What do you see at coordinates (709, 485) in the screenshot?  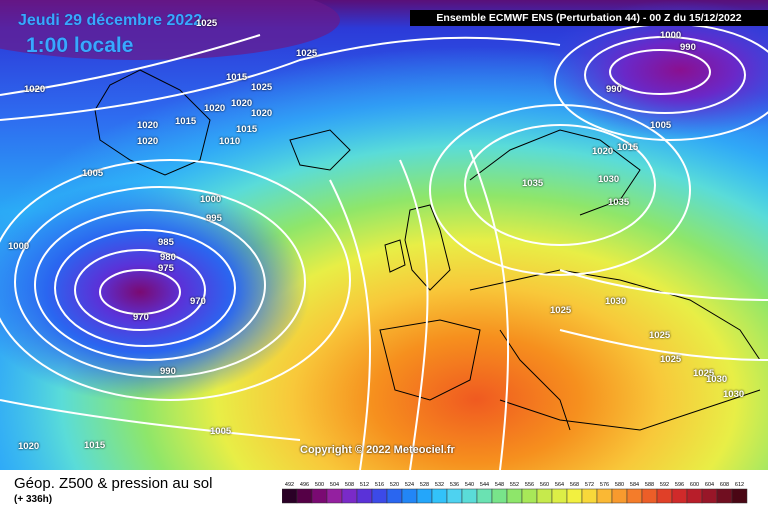 I see `legend-tick-label: 604` at bounding box center [709, 485].